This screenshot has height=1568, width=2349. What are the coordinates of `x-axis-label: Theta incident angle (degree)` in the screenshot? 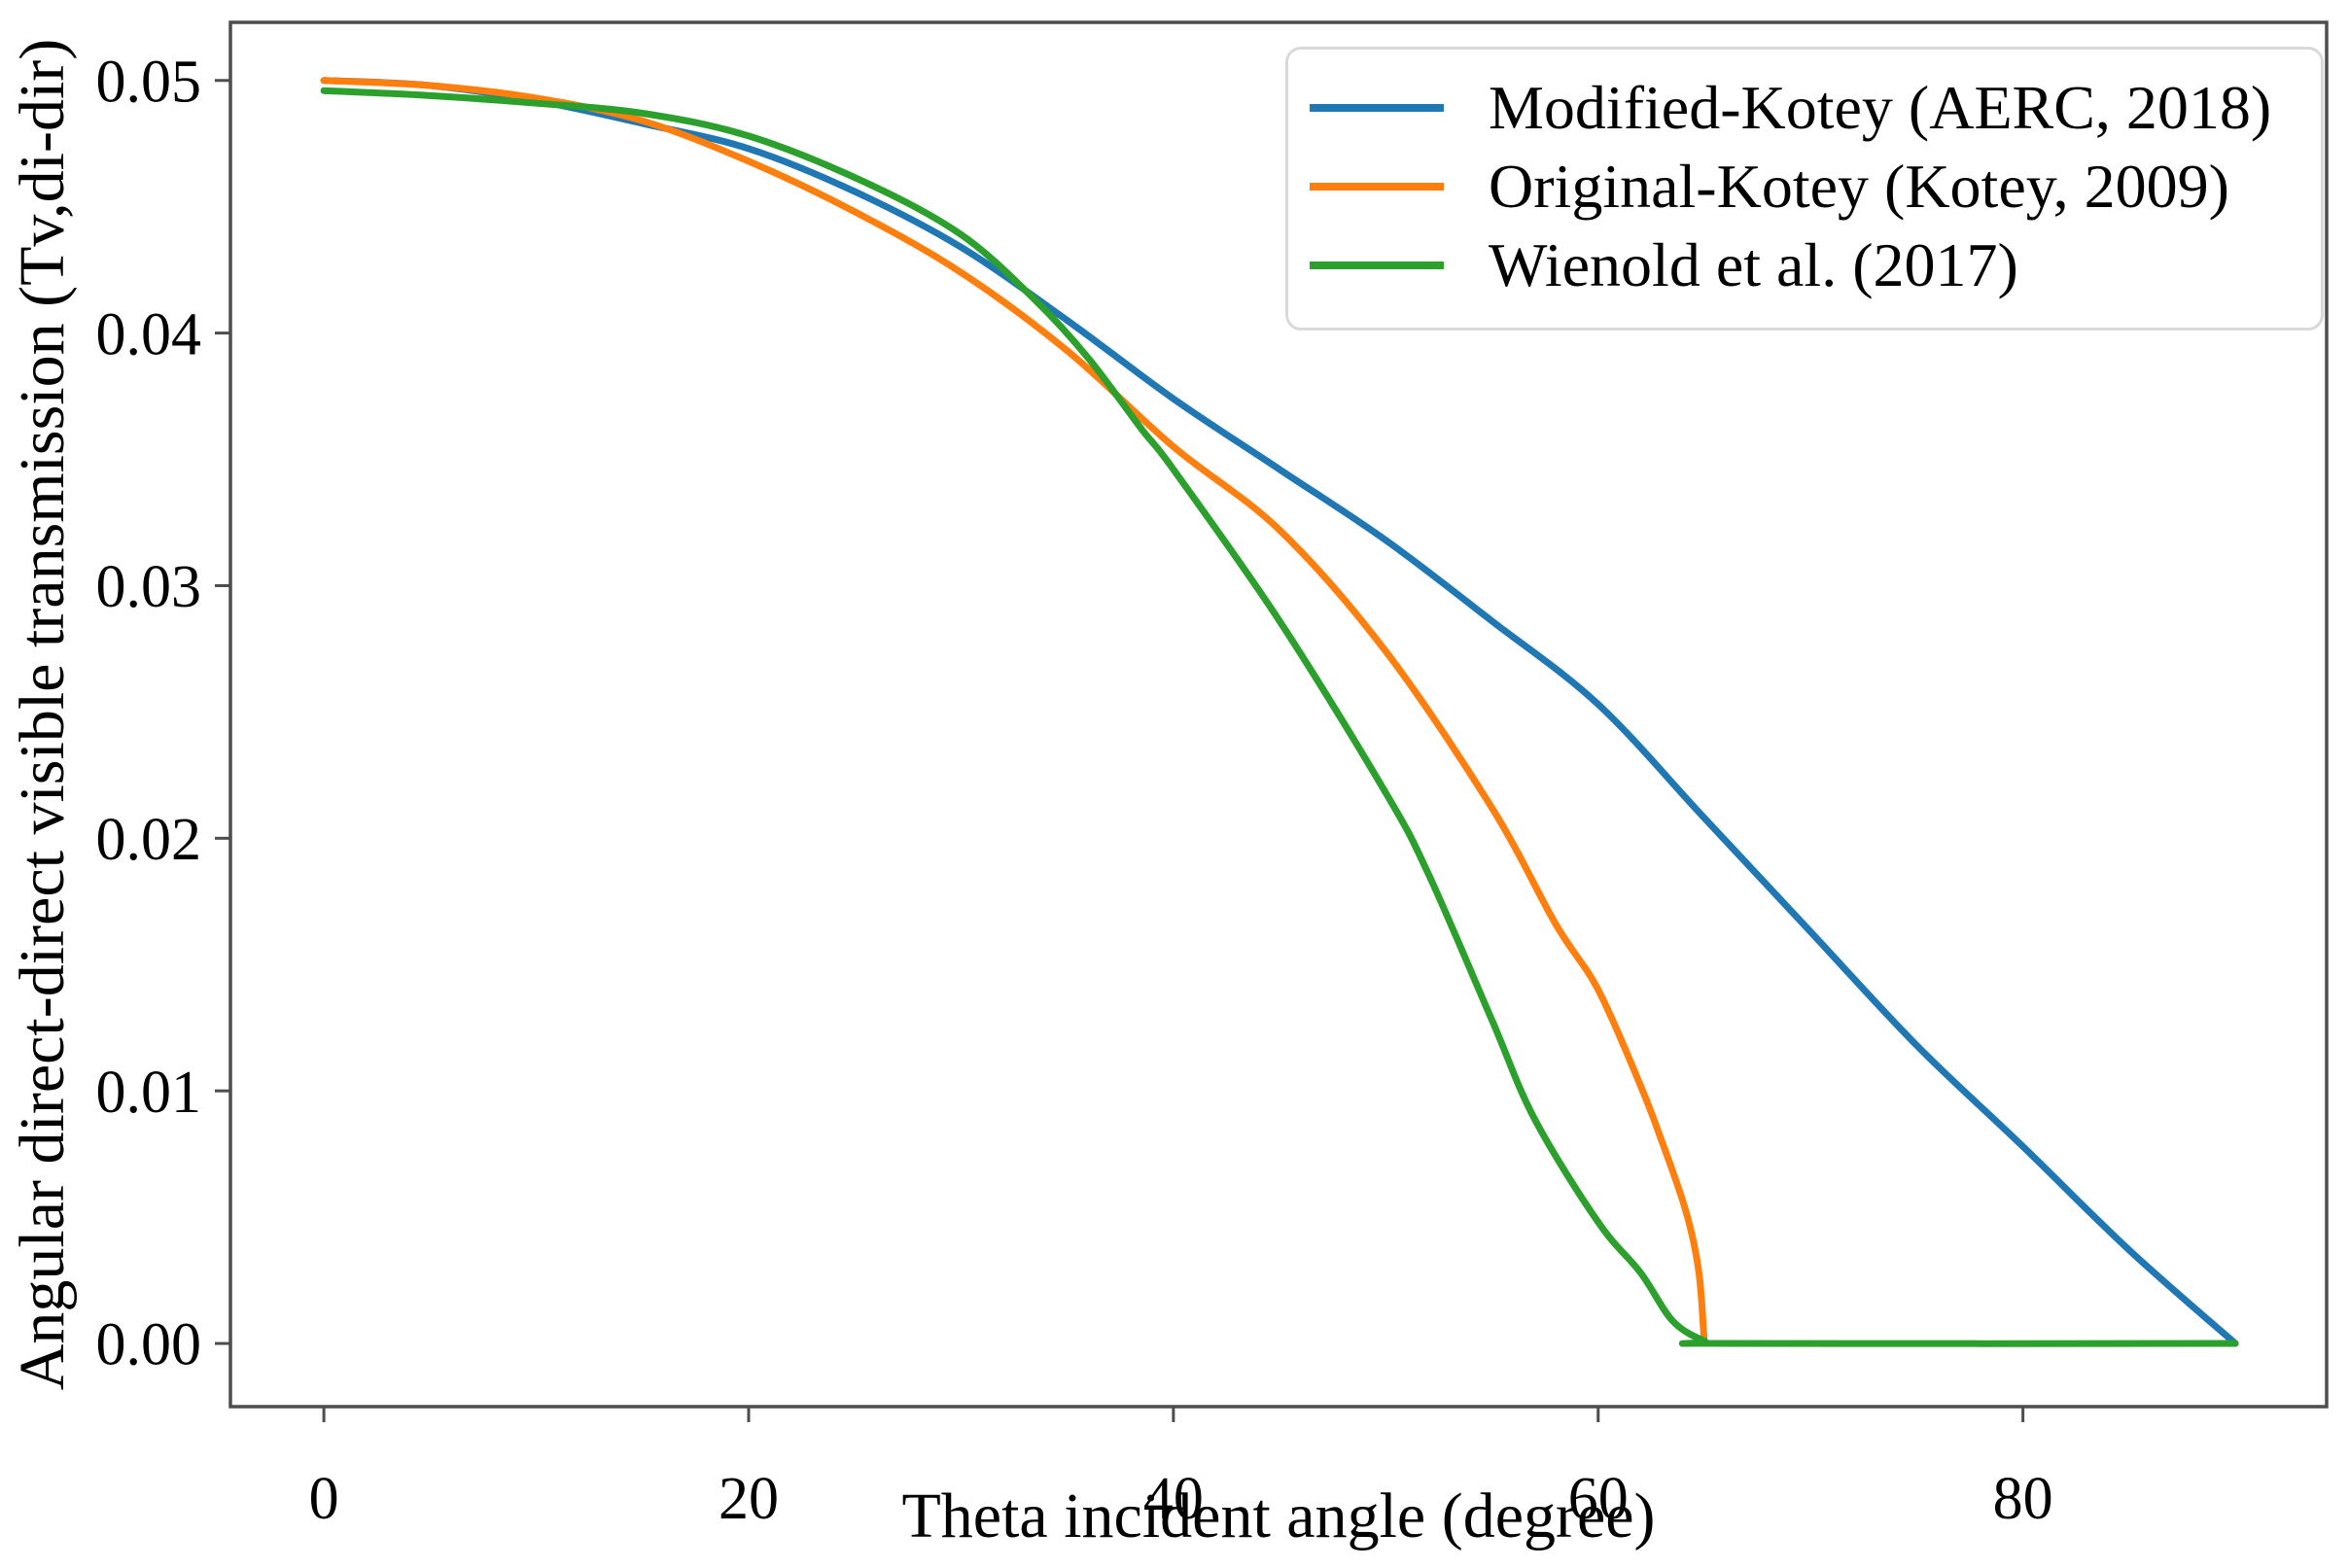 It's located at (1278, 1516).